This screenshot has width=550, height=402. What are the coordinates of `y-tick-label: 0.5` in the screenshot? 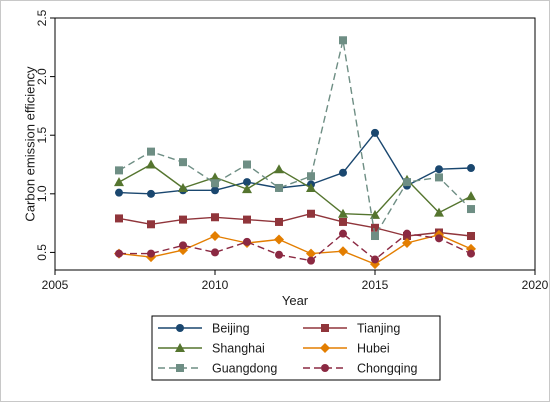 It's located at (42, 252).